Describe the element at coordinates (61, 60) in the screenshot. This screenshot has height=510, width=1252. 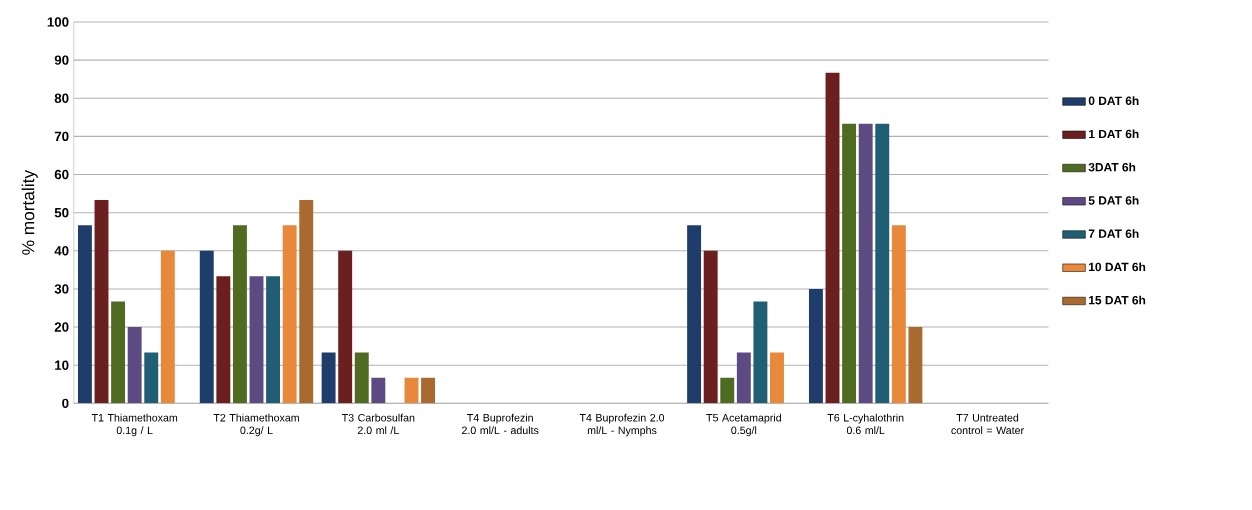
I see `y-tick-label: 90` at that location.